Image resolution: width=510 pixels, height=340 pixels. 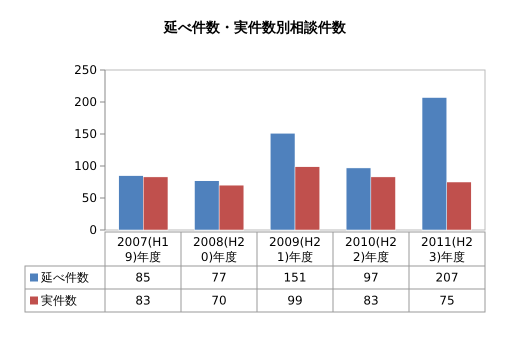 I want to click on x-tick-label: 2007(H19)年度, so click(x=143, y=249).